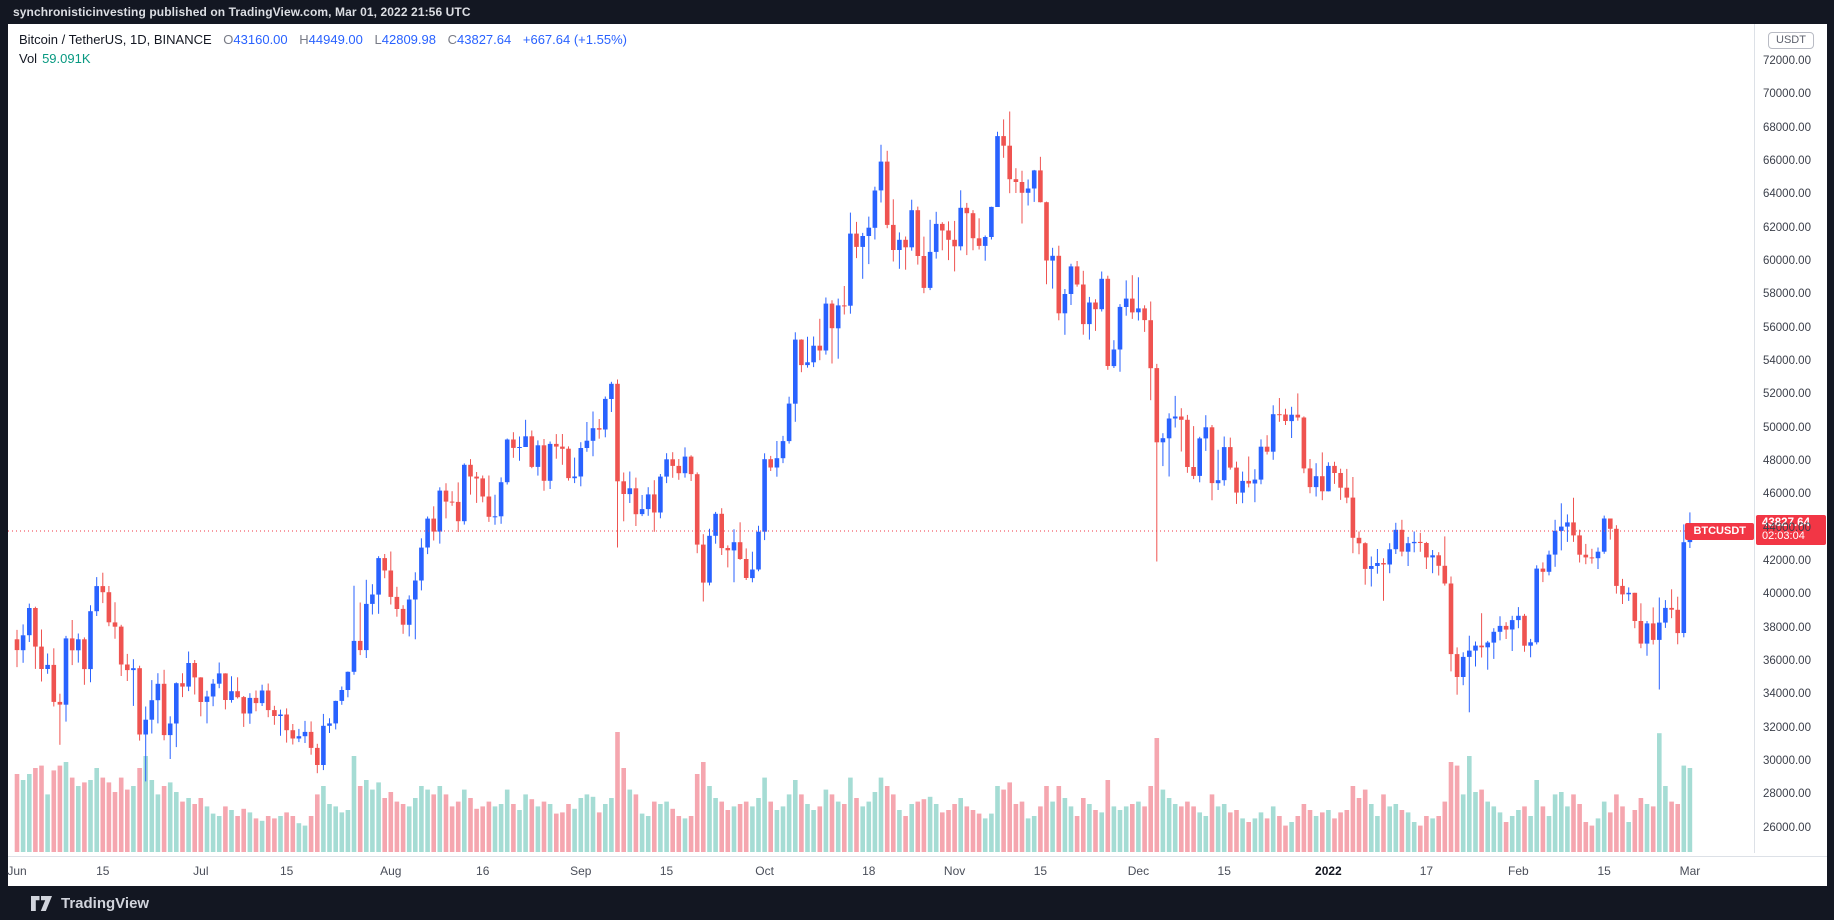 This screenshot has height=920, width=1834. Describe the element at coordinates (1787, 661) in the screenshot. I see `price-tick: 36000.00` at that location.